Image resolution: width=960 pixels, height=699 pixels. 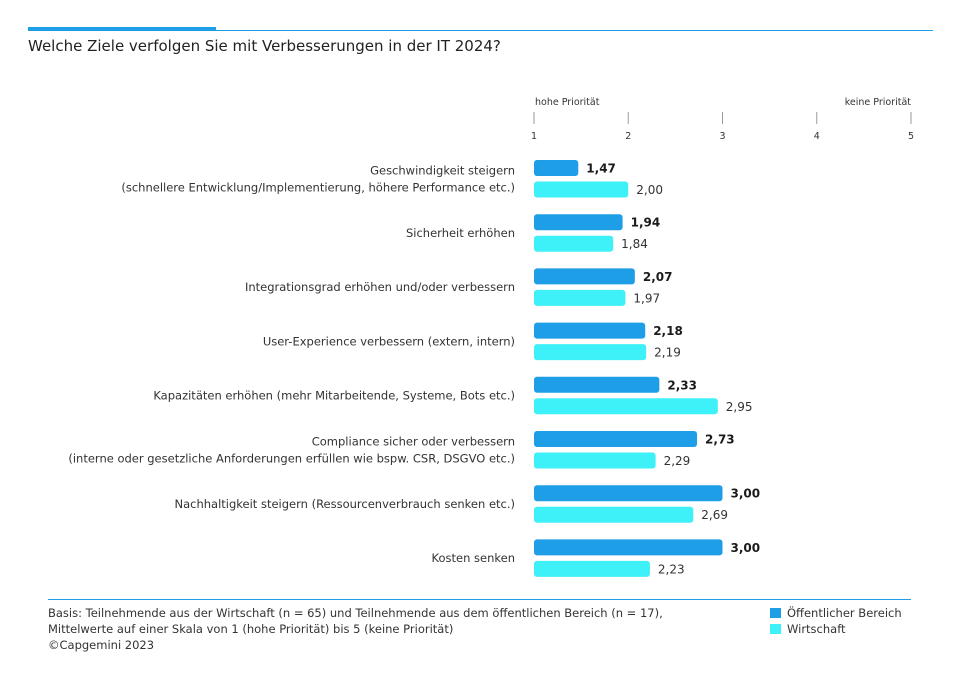 What do you see at coordinates (911, 136) in the screenshot?
I see `x-tick-label: 5` at bounding box center [911, 136].